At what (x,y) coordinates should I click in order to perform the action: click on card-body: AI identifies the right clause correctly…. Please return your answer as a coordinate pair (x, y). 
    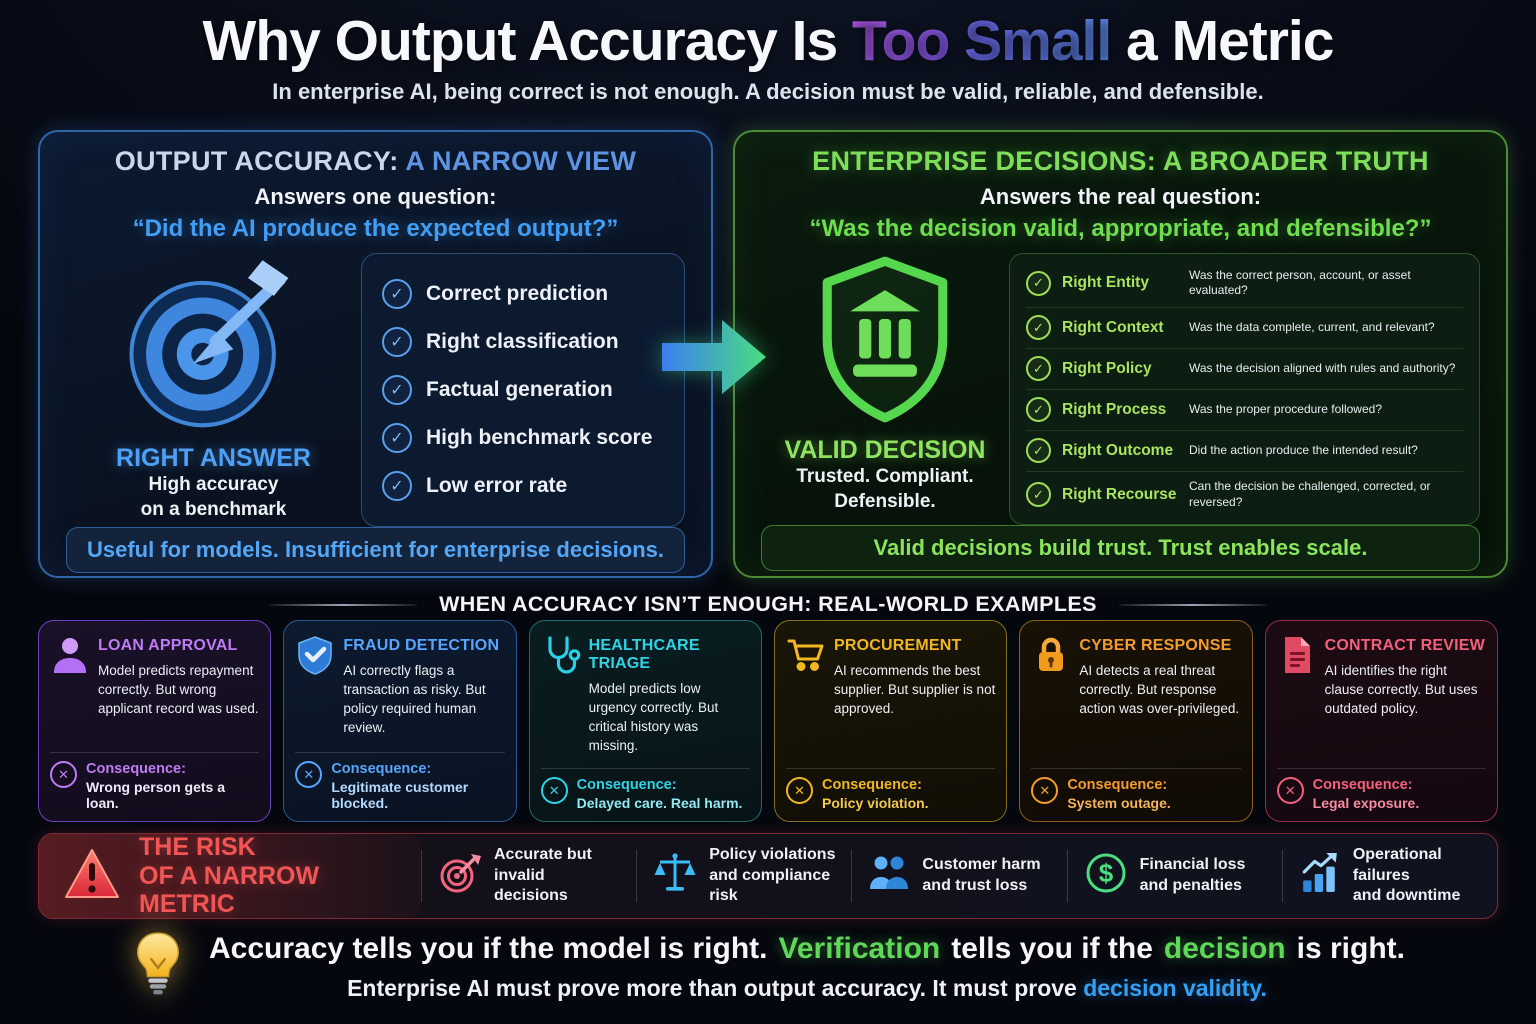
    Looking at the image, I should click on (1401, 689).